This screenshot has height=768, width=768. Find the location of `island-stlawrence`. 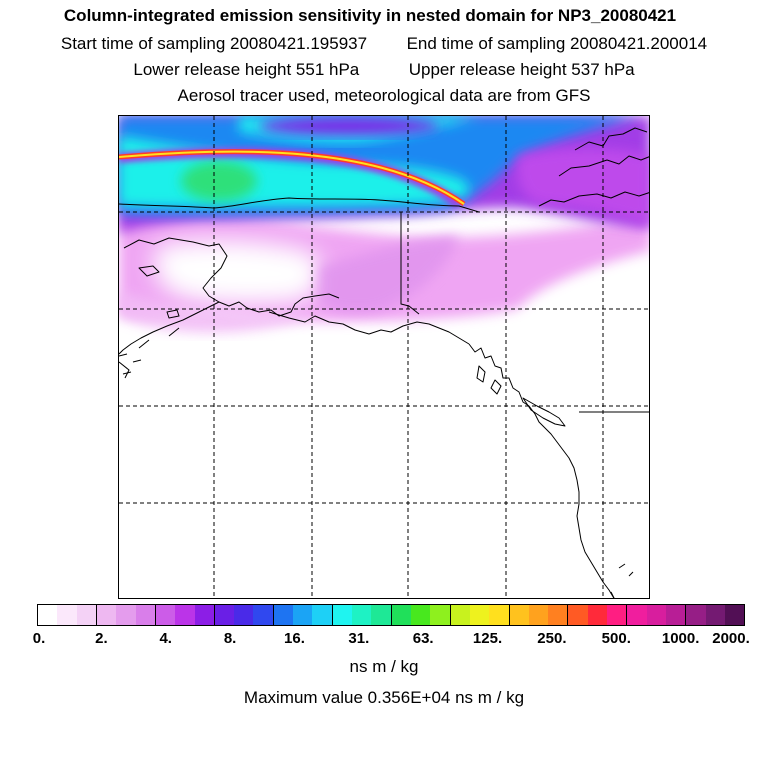

island-stlawrence is located at coordinates (149, 271).